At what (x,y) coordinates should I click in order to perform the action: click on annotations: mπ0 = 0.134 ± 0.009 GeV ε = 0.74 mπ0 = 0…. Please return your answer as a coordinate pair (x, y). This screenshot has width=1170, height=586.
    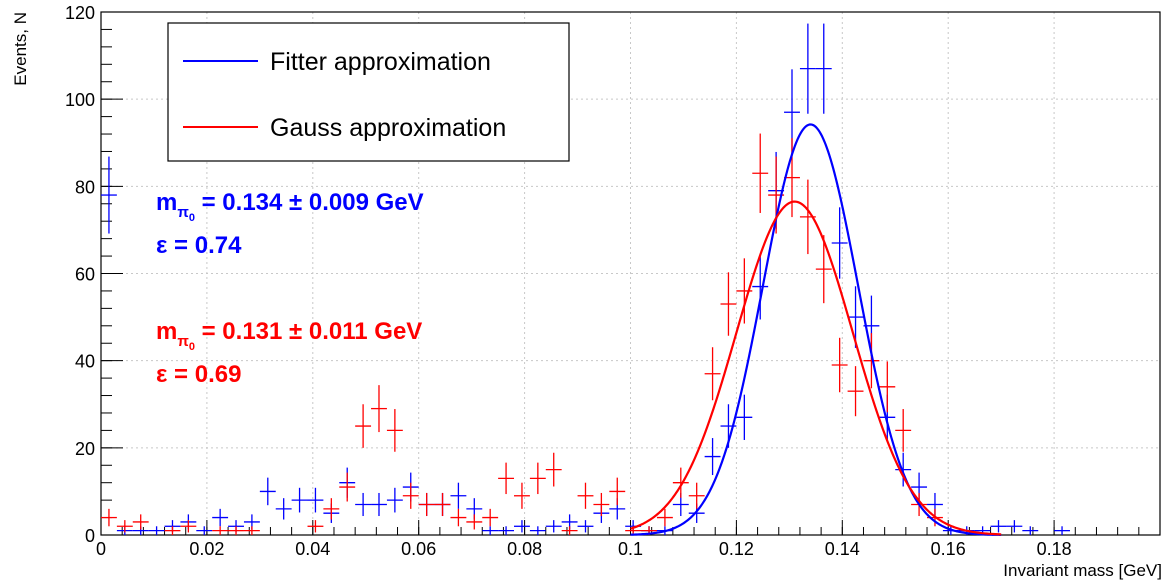
    Looking at the image, I should click on (290, 288).